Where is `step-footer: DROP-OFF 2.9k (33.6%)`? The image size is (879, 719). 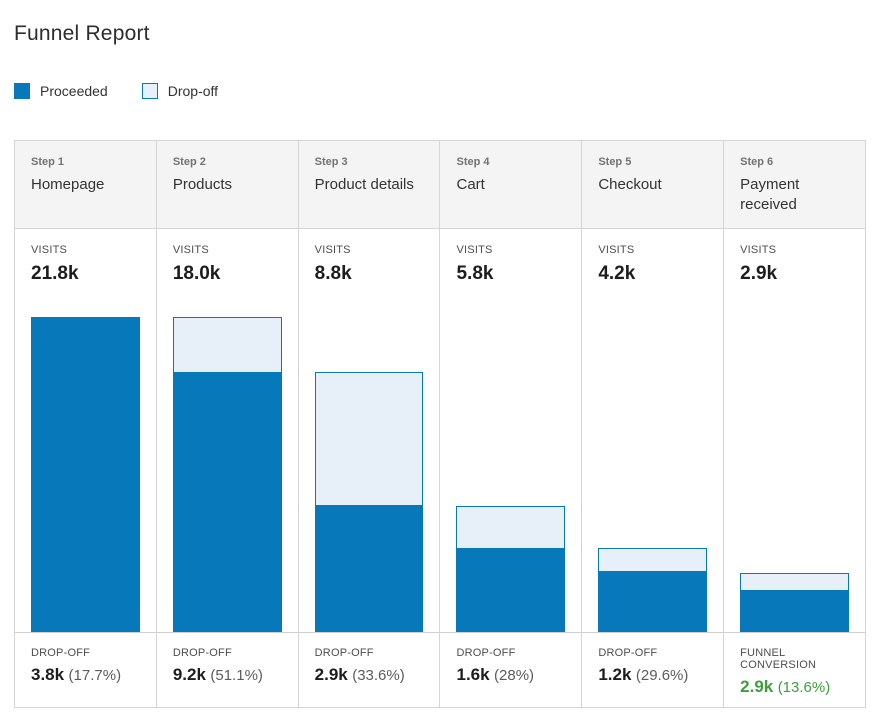 step-footer: DROP-OFF 2.9k (33.6%) is located at coordinates (369, 669).